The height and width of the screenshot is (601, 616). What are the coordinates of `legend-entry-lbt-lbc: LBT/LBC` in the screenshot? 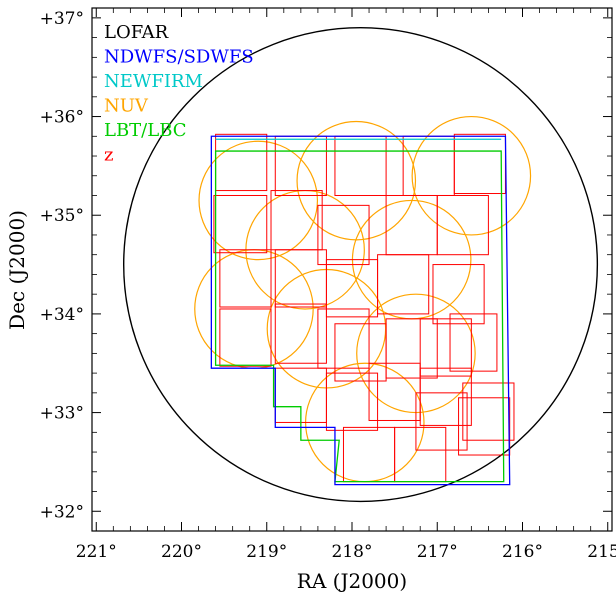 It's located at (145, 130).